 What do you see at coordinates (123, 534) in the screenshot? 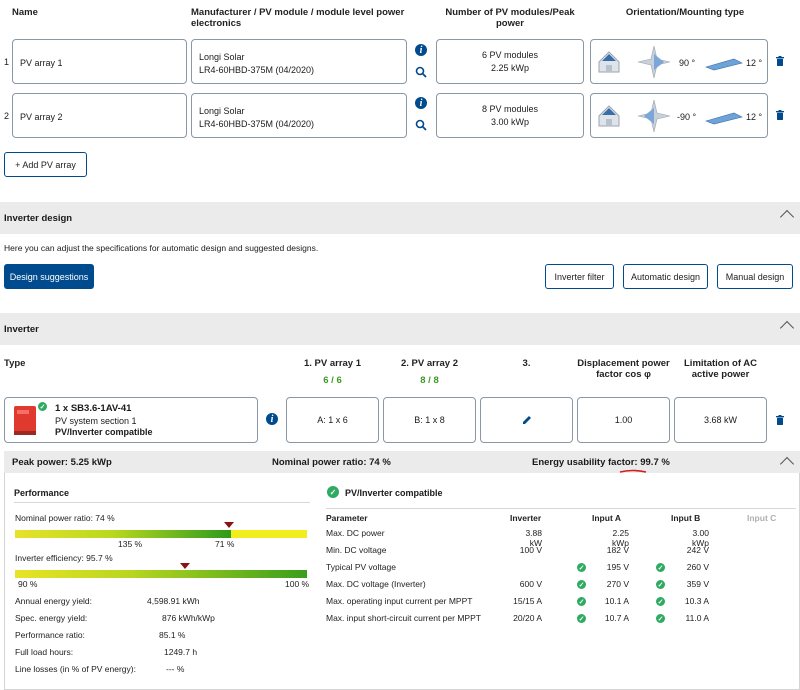
I see `npr-gauge-fill` at bounding box center [123, 534].